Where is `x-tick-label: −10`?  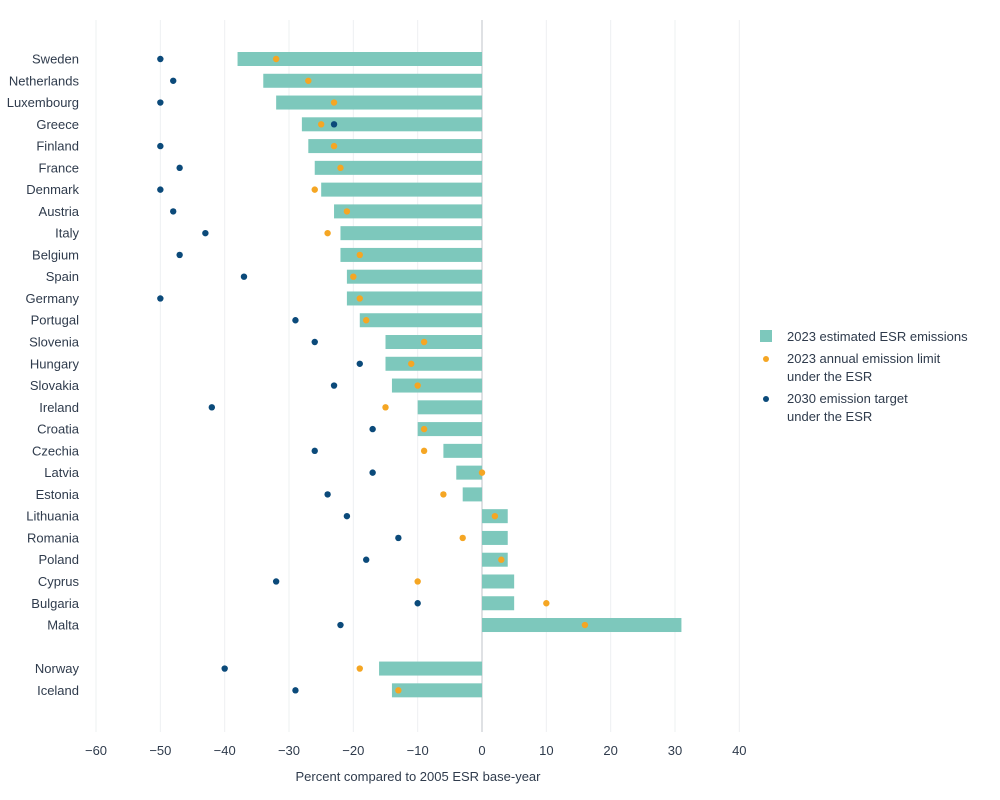 x-tick-label: −10 is located at coordinates (418, 750).